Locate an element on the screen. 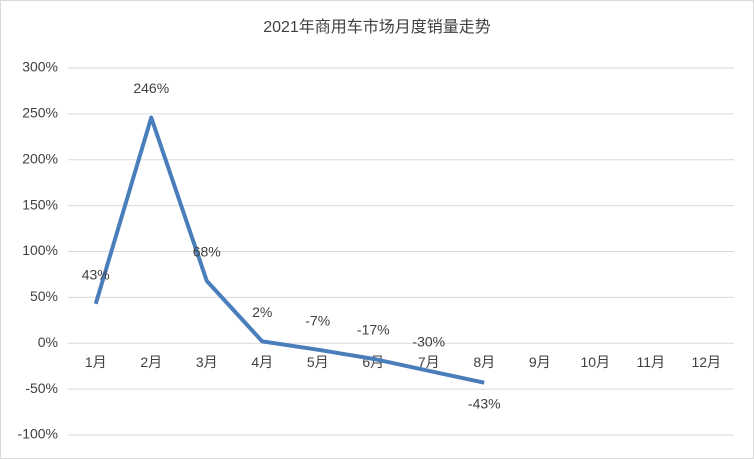 The height and width of the screenshot is (459, 754). data-label: -30% is located at coordinates (428, 341).